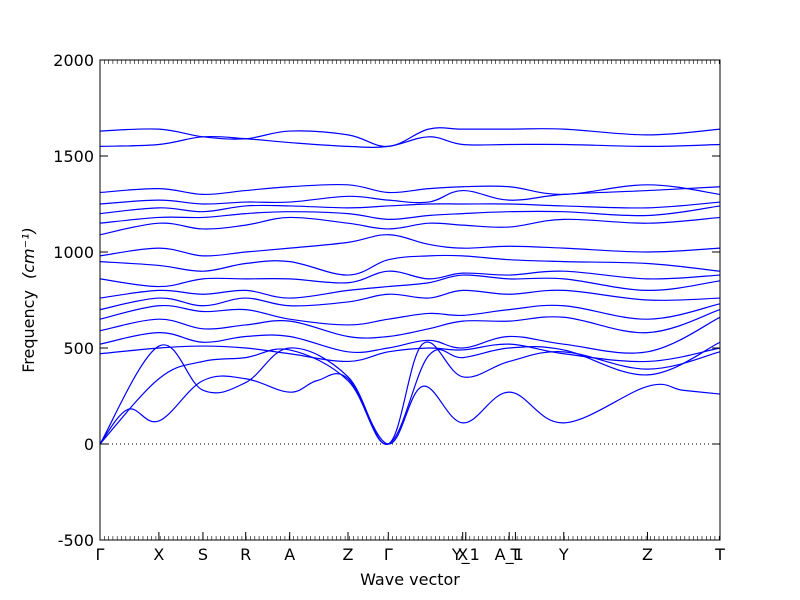  Describe the element at coordinates (89, 444) in the screenshot. I see `y-tick-label: 0` at that location.